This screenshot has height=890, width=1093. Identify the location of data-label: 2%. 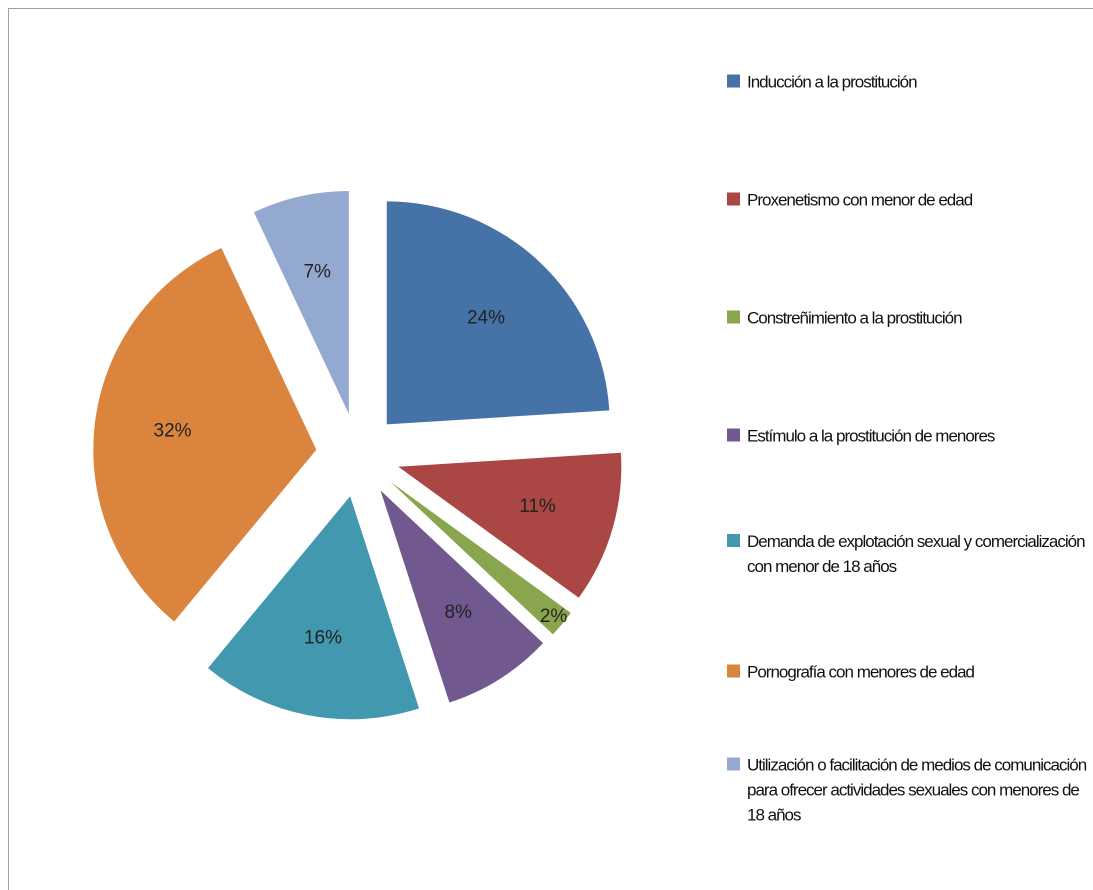
(554, 616).